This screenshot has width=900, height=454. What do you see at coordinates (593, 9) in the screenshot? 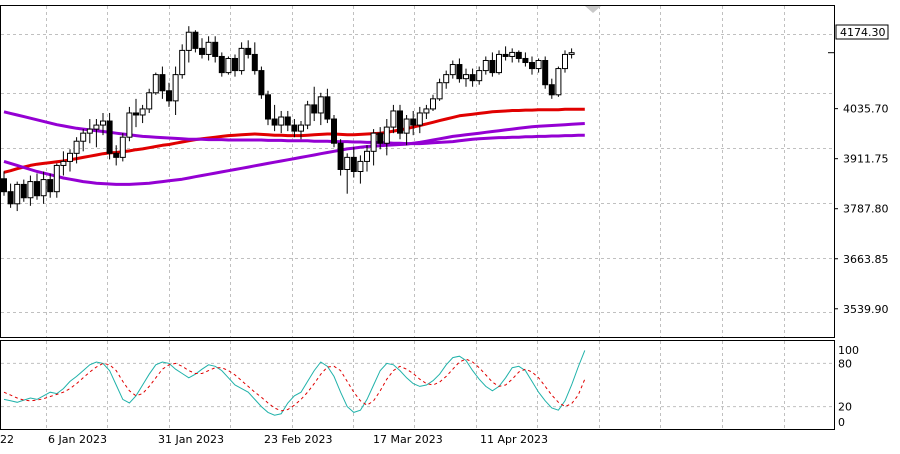
I see `chart-shift-marker` at bounding box center [593, 9].